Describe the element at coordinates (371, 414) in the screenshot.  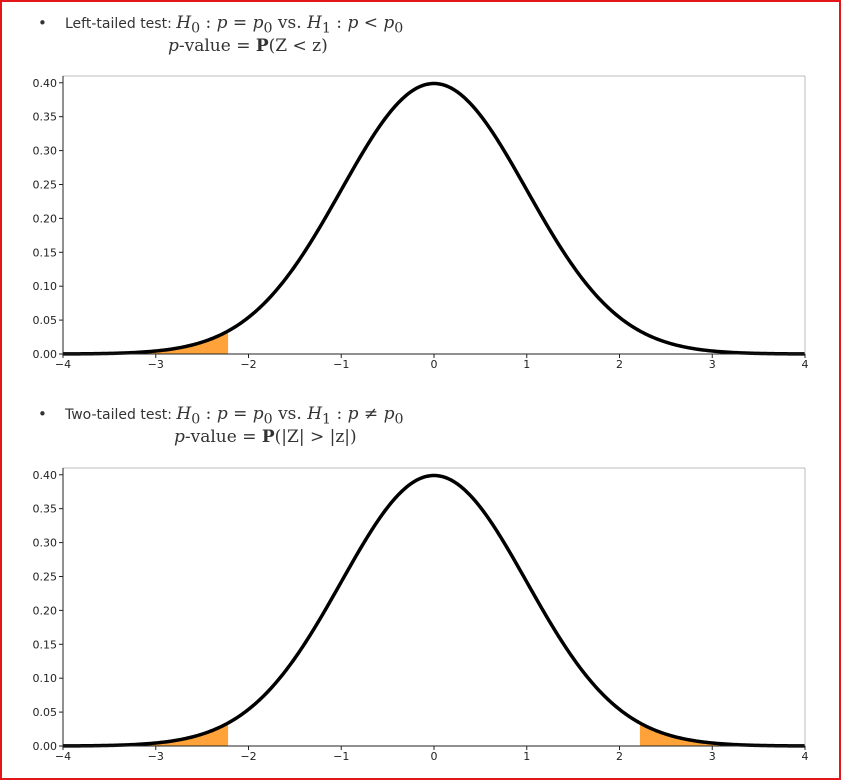
I see `alternative-operator: ≠` at that location.